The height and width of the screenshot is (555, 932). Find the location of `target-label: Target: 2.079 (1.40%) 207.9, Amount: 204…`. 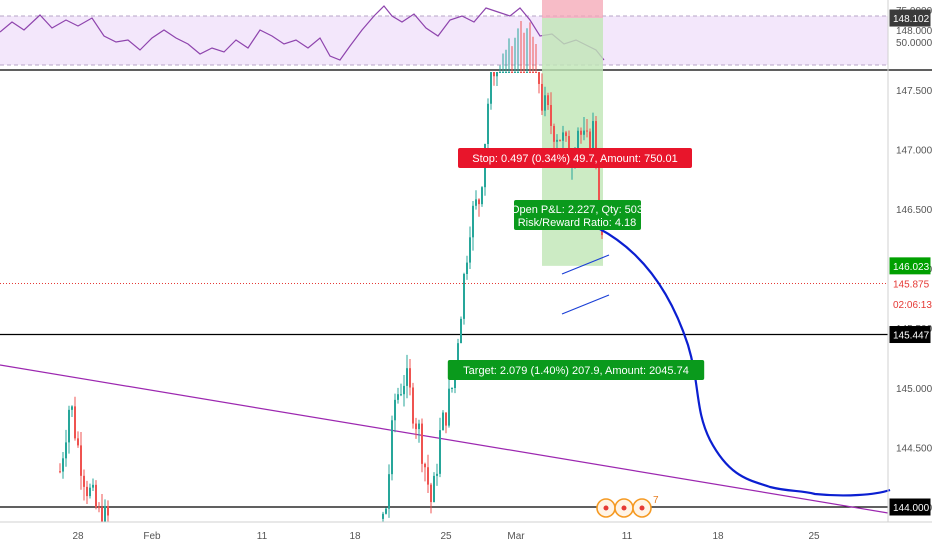

target-label: Target: 2.079 (1.40%) 207.9, Amount: 204… is located at coordinates (576, 370).